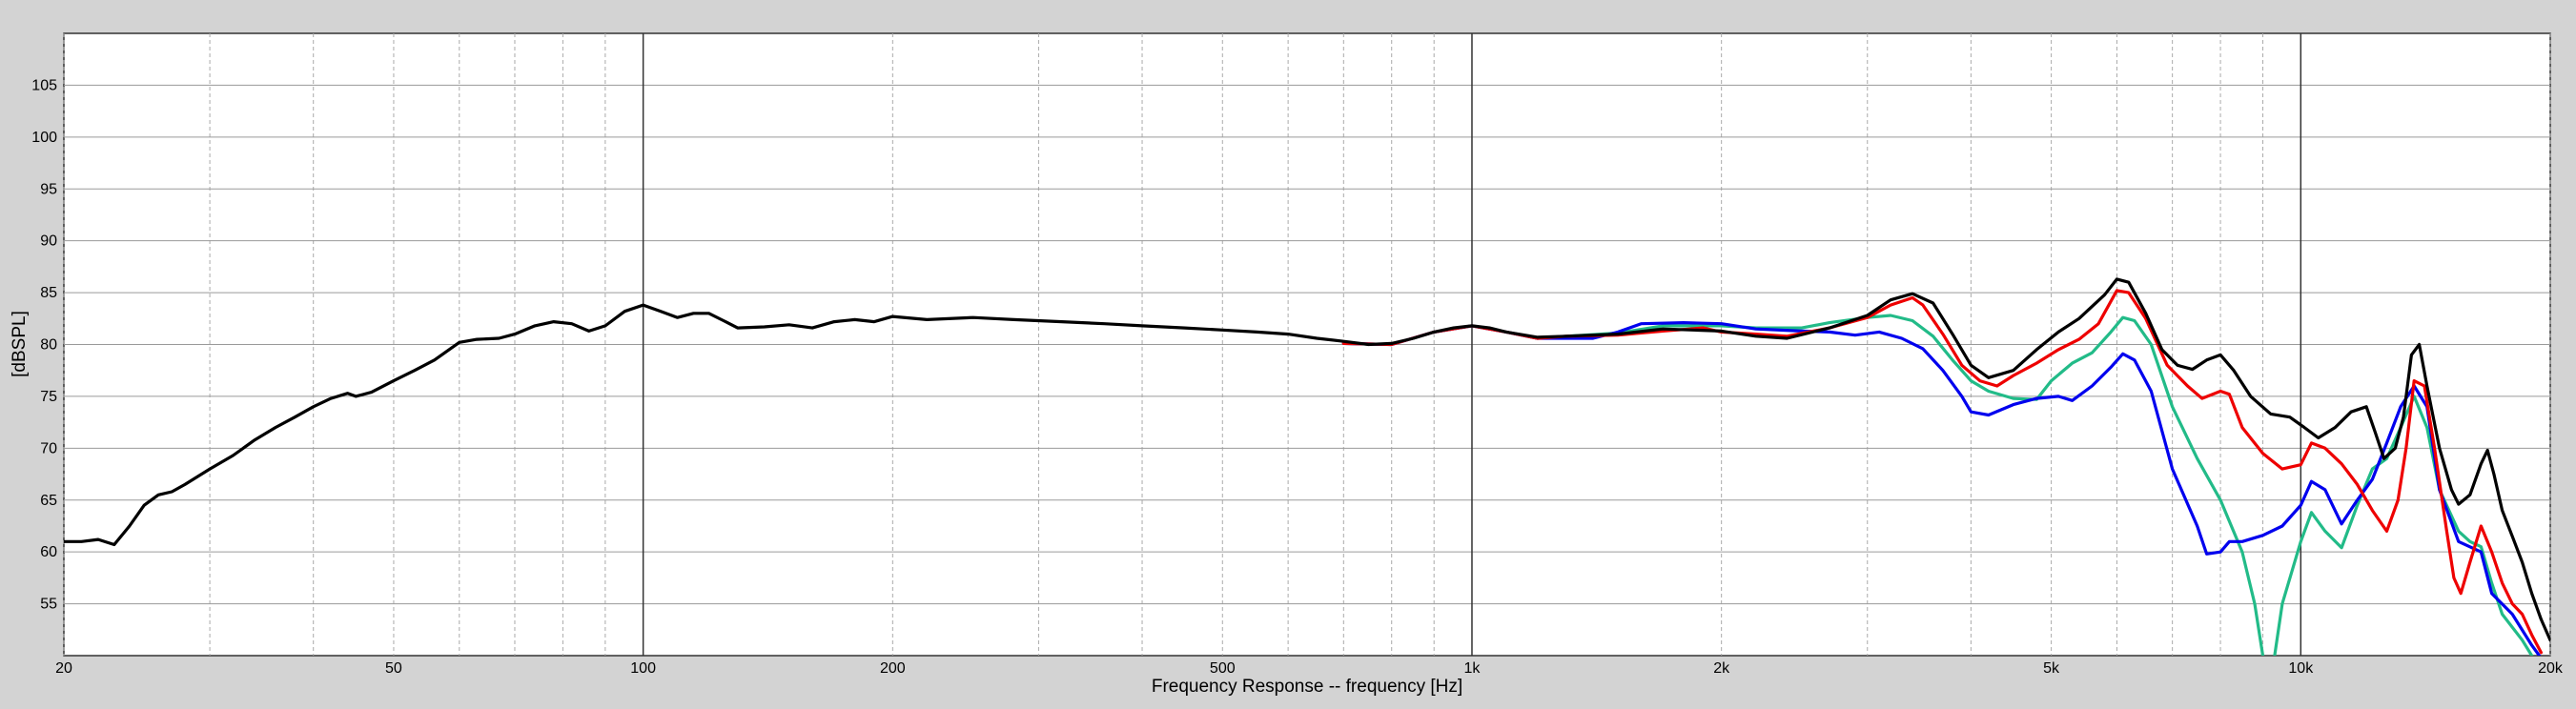  What do you see at coordinates (643, 668) in the screenshot?
I see `x-tick-label: 100` at bounding box center [643, 668].